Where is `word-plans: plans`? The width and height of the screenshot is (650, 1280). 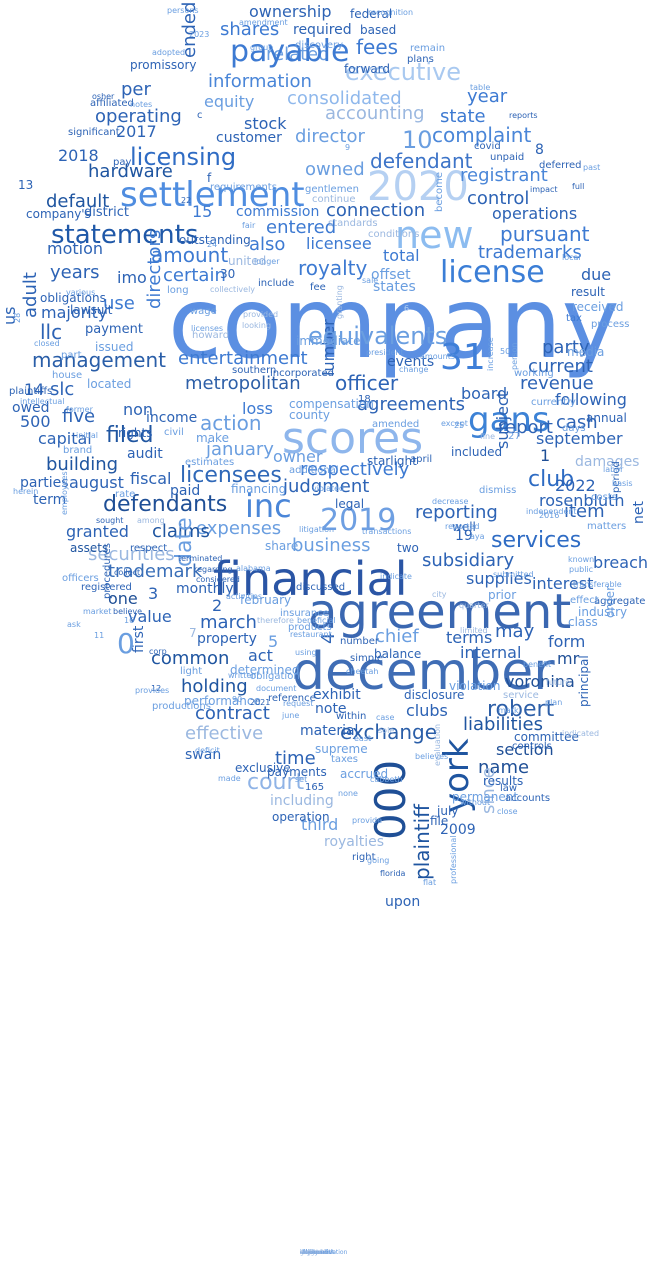 word-plans: plans is located at coordinates (420, 59).